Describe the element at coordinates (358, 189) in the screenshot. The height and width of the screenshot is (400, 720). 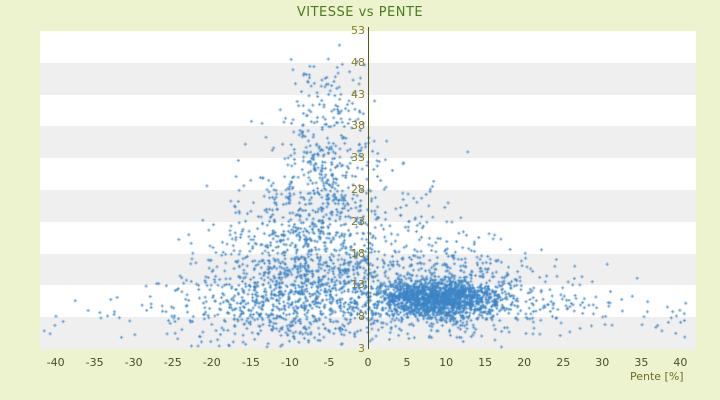
I see `y-tick-label: 28` at that location.